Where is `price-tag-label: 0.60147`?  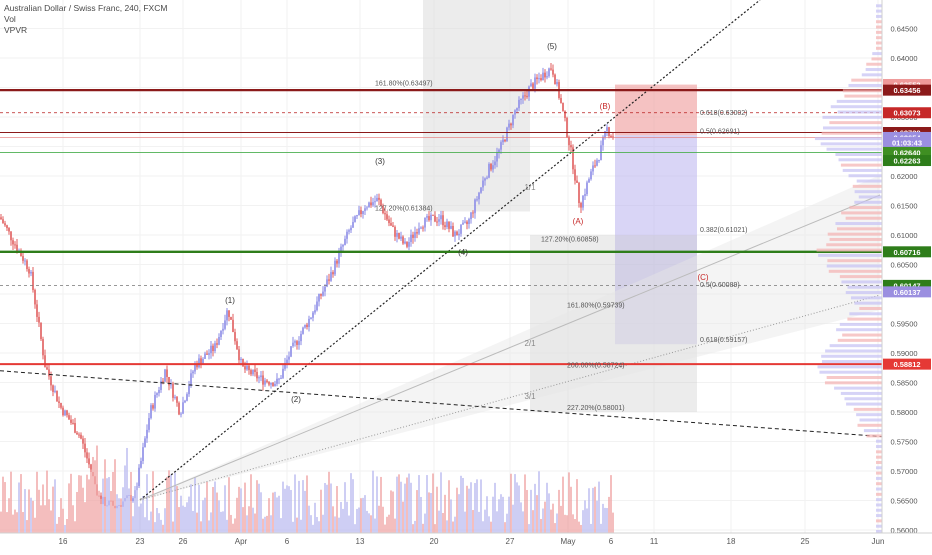
price-tag-label: 0.60147 is located at coordinates (906, 285).